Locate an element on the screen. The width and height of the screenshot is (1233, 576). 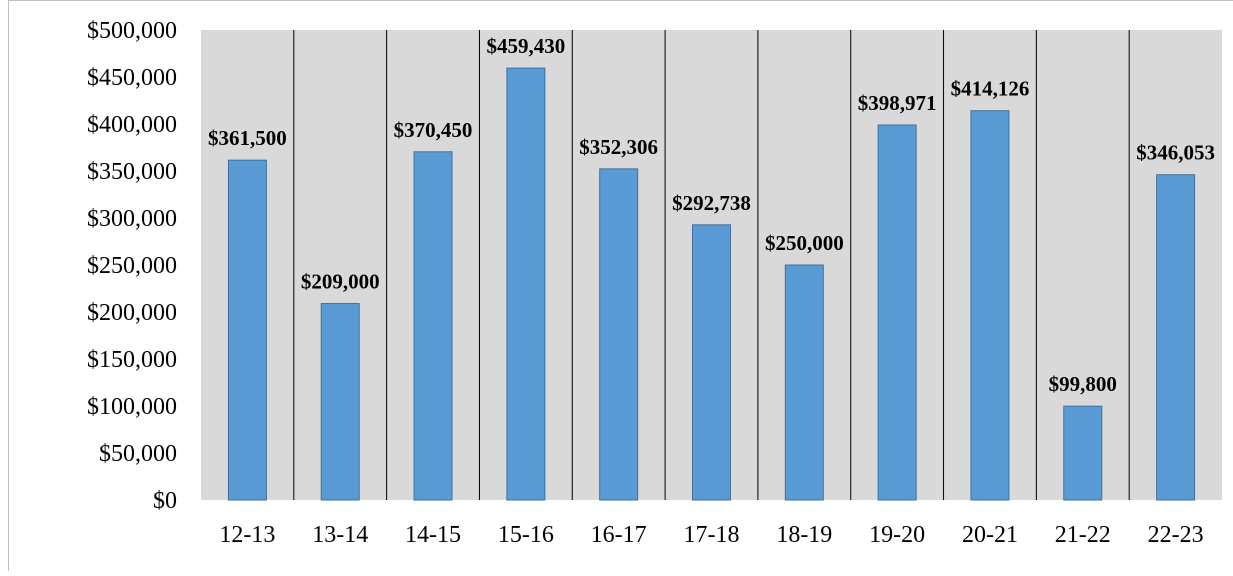
y-tick-label: $400,000 is located at coordinates (132, 125).